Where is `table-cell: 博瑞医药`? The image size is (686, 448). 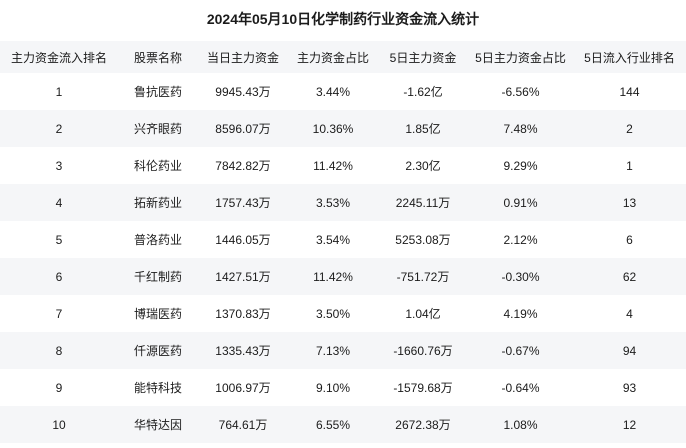 table-cell: 博瑞医药 is located at coordinates (157, 314).